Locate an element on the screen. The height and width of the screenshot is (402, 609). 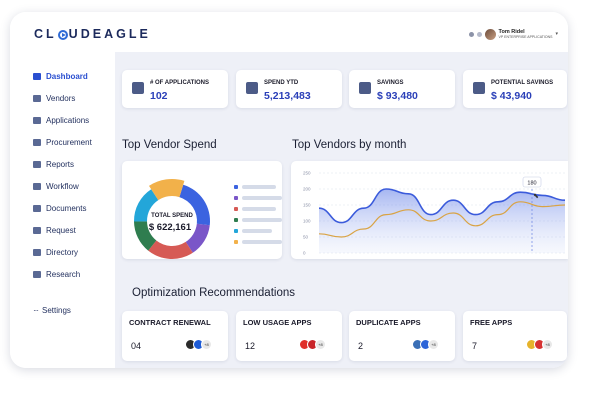
sidebar-item-label: Workflow is located at coordinates (62, 186).